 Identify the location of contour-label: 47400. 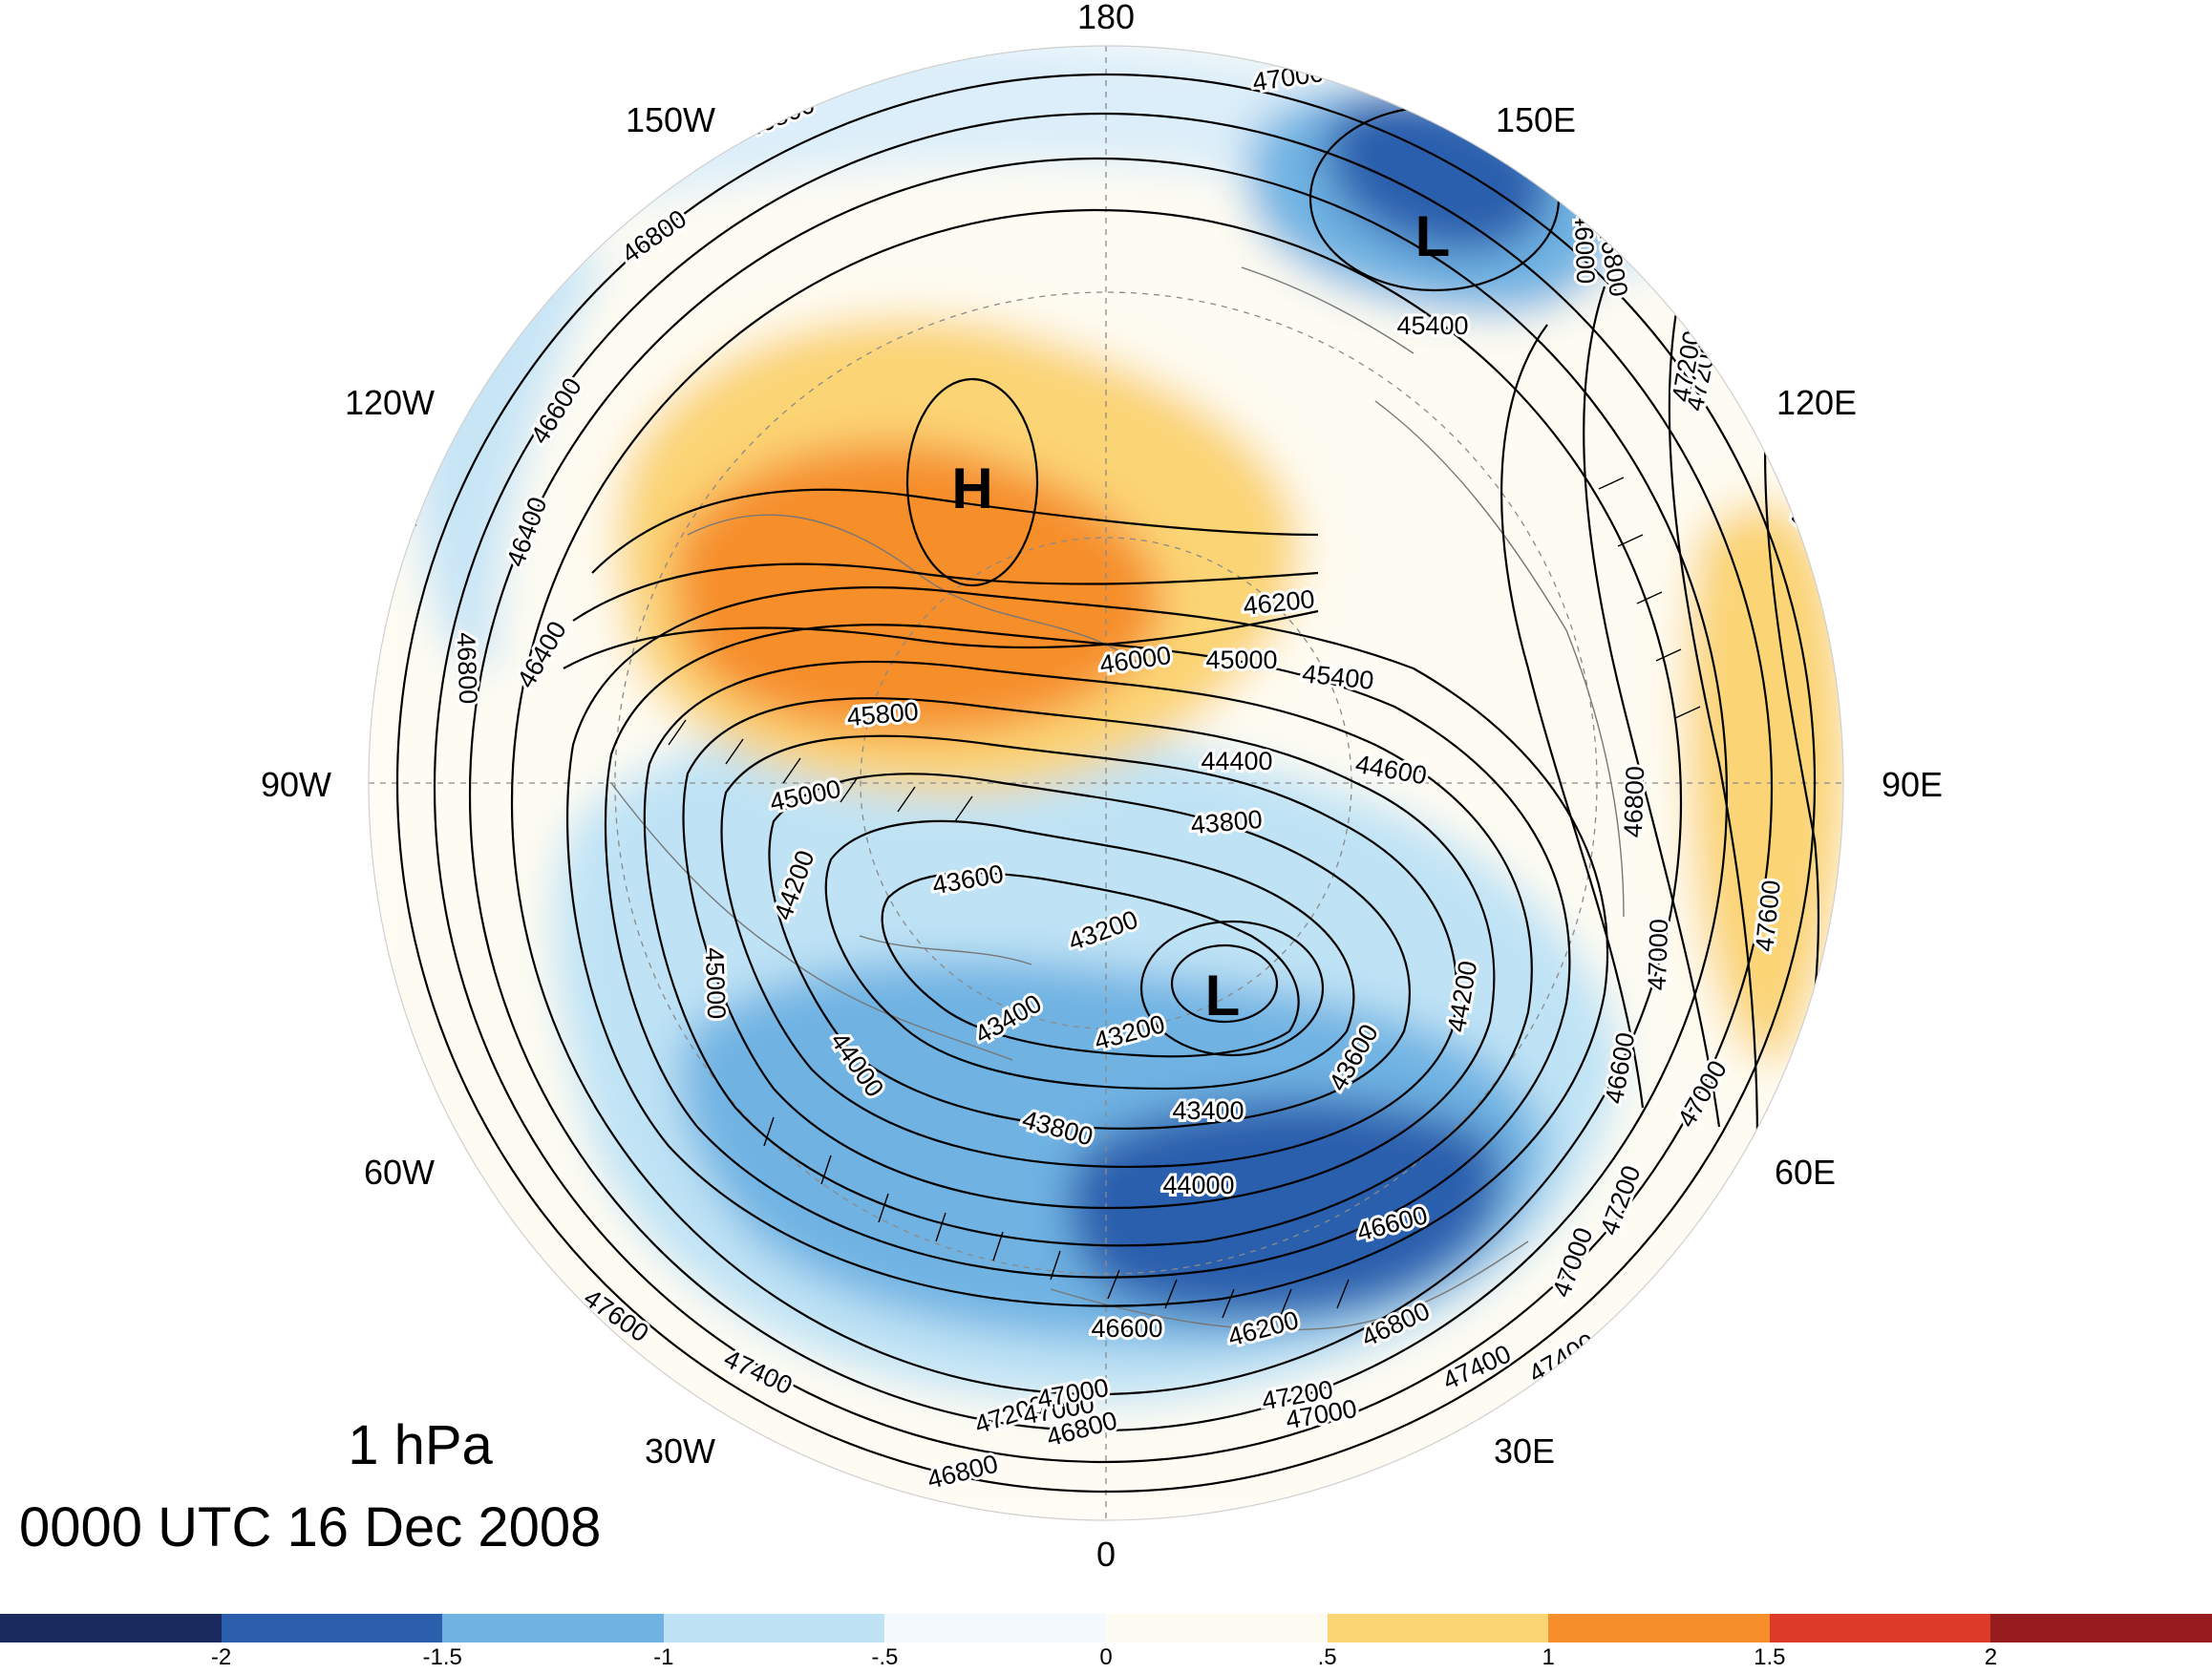
(1806, 494).